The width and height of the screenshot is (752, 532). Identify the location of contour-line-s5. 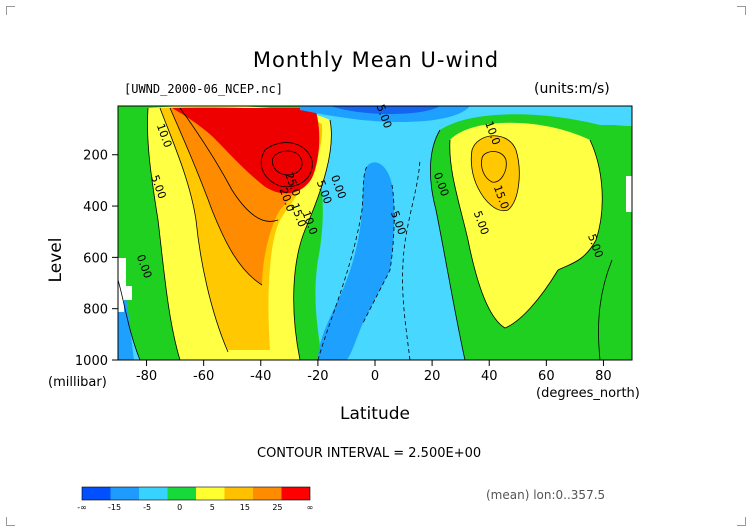
(286, 165).